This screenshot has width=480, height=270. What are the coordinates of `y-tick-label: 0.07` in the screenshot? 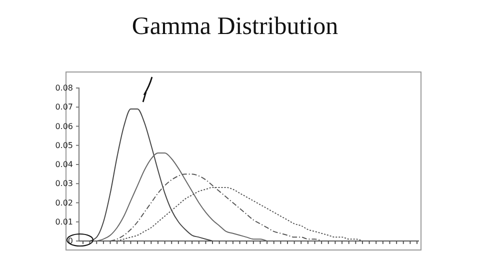 It's located at (64, 107).